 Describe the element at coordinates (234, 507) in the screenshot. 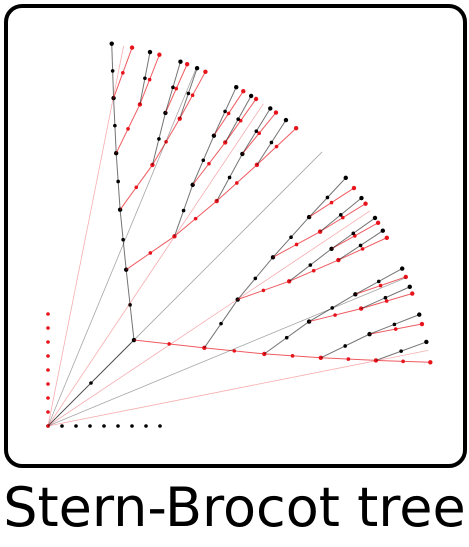

I see `caption-title: Stern-Brocot tree` at that location.